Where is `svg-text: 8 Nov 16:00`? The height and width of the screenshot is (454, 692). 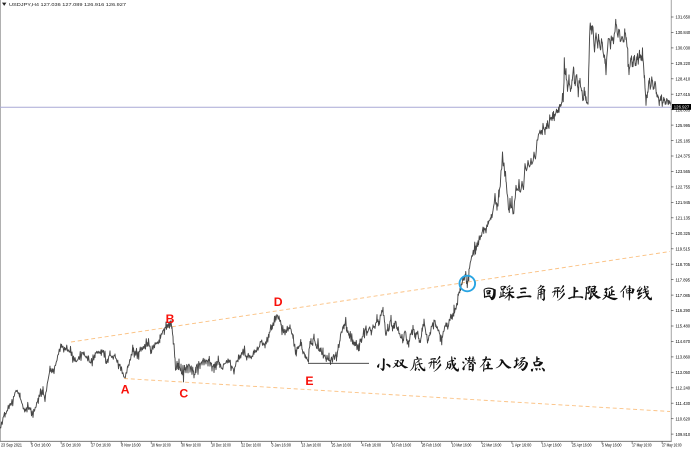 svg-text: 8 Nov 16:00 is located at coordinates (131, 445).